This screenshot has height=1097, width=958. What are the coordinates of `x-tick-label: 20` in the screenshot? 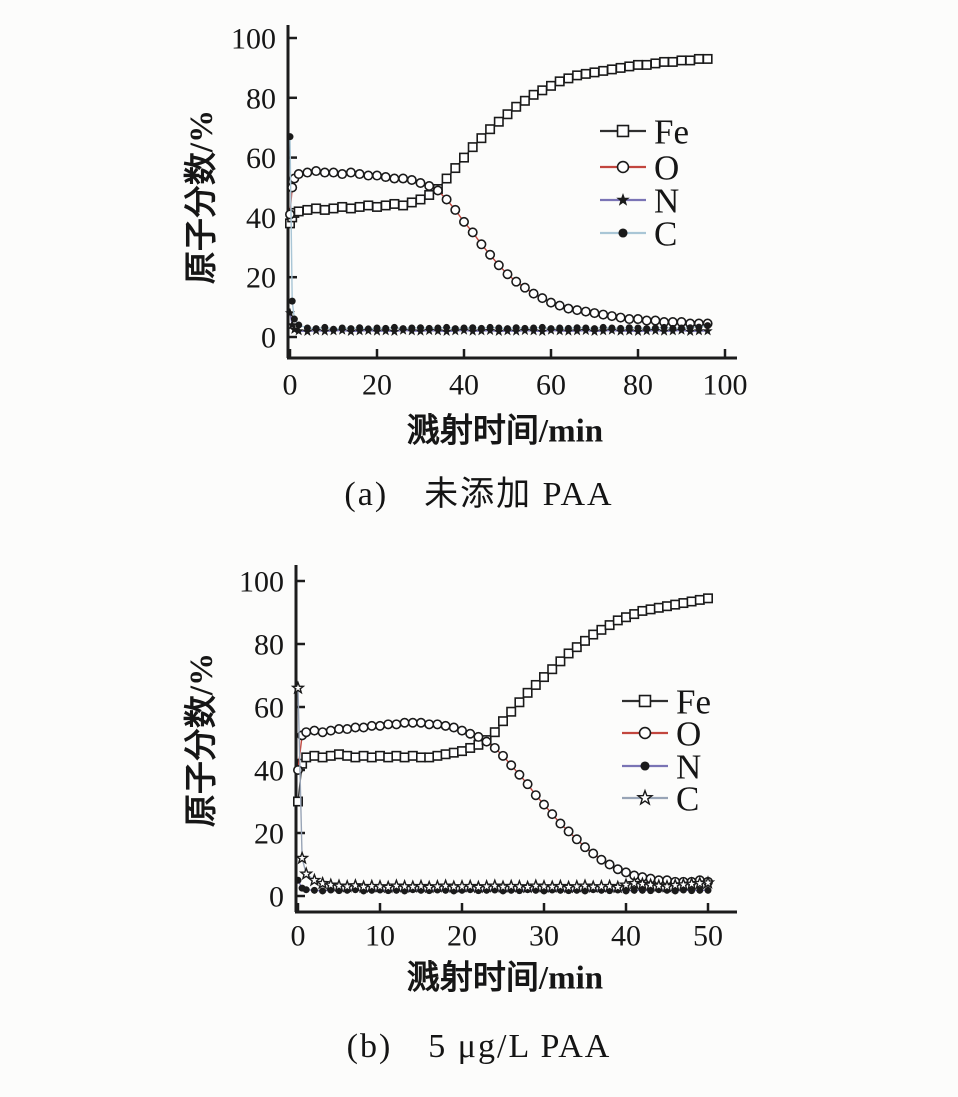 It's located at (462, 936).